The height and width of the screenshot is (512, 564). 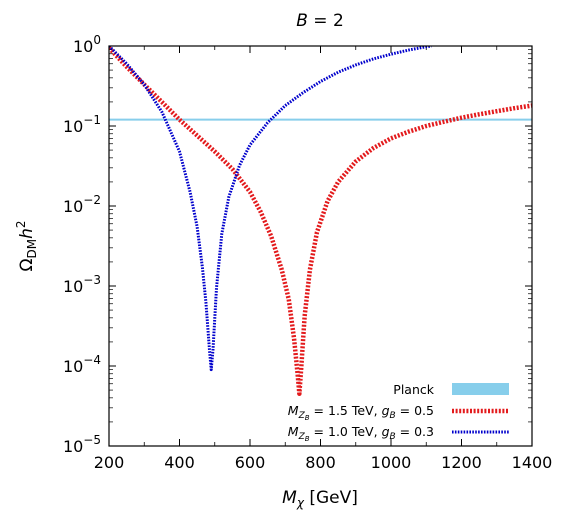 What do you see at coordinates (32, 249) in the screenshot?
I see `ylabel-sub: DM` at bounding box center [32, 249].